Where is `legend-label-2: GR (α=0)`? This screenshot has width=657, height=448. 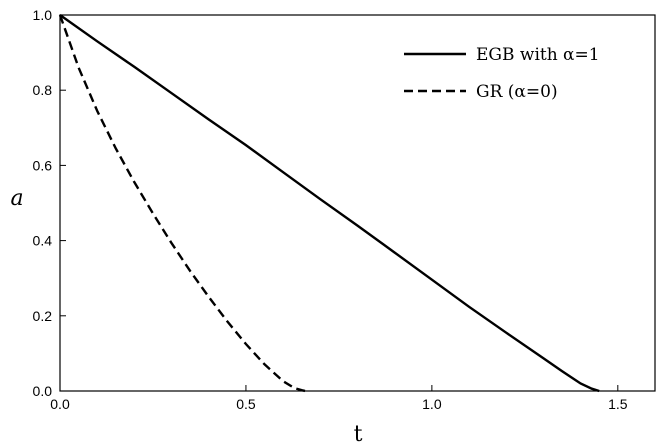
legend-label-2: GR (α=0) is located at coordinates (517, 92).